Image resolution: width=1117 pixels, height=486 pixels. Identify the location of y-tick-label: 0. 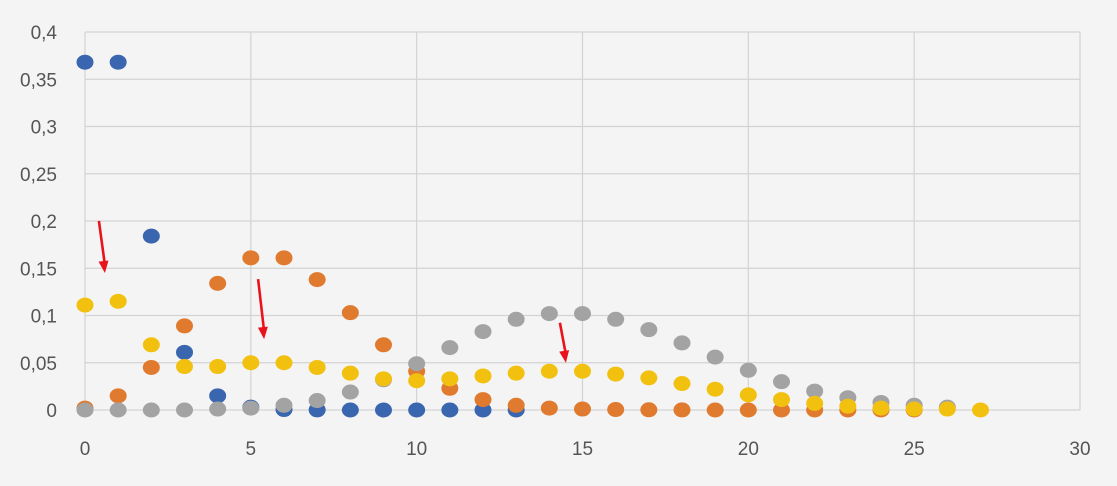
(51, 411).